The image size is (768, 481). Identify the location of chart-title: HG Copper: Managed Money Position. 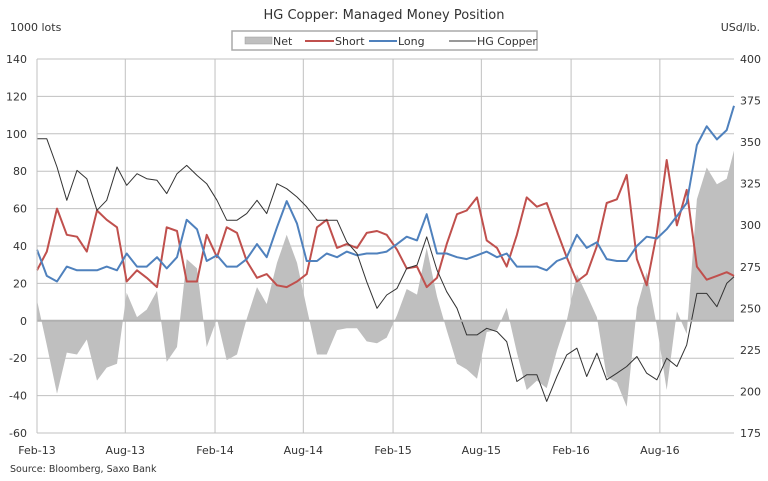
(383, 15).